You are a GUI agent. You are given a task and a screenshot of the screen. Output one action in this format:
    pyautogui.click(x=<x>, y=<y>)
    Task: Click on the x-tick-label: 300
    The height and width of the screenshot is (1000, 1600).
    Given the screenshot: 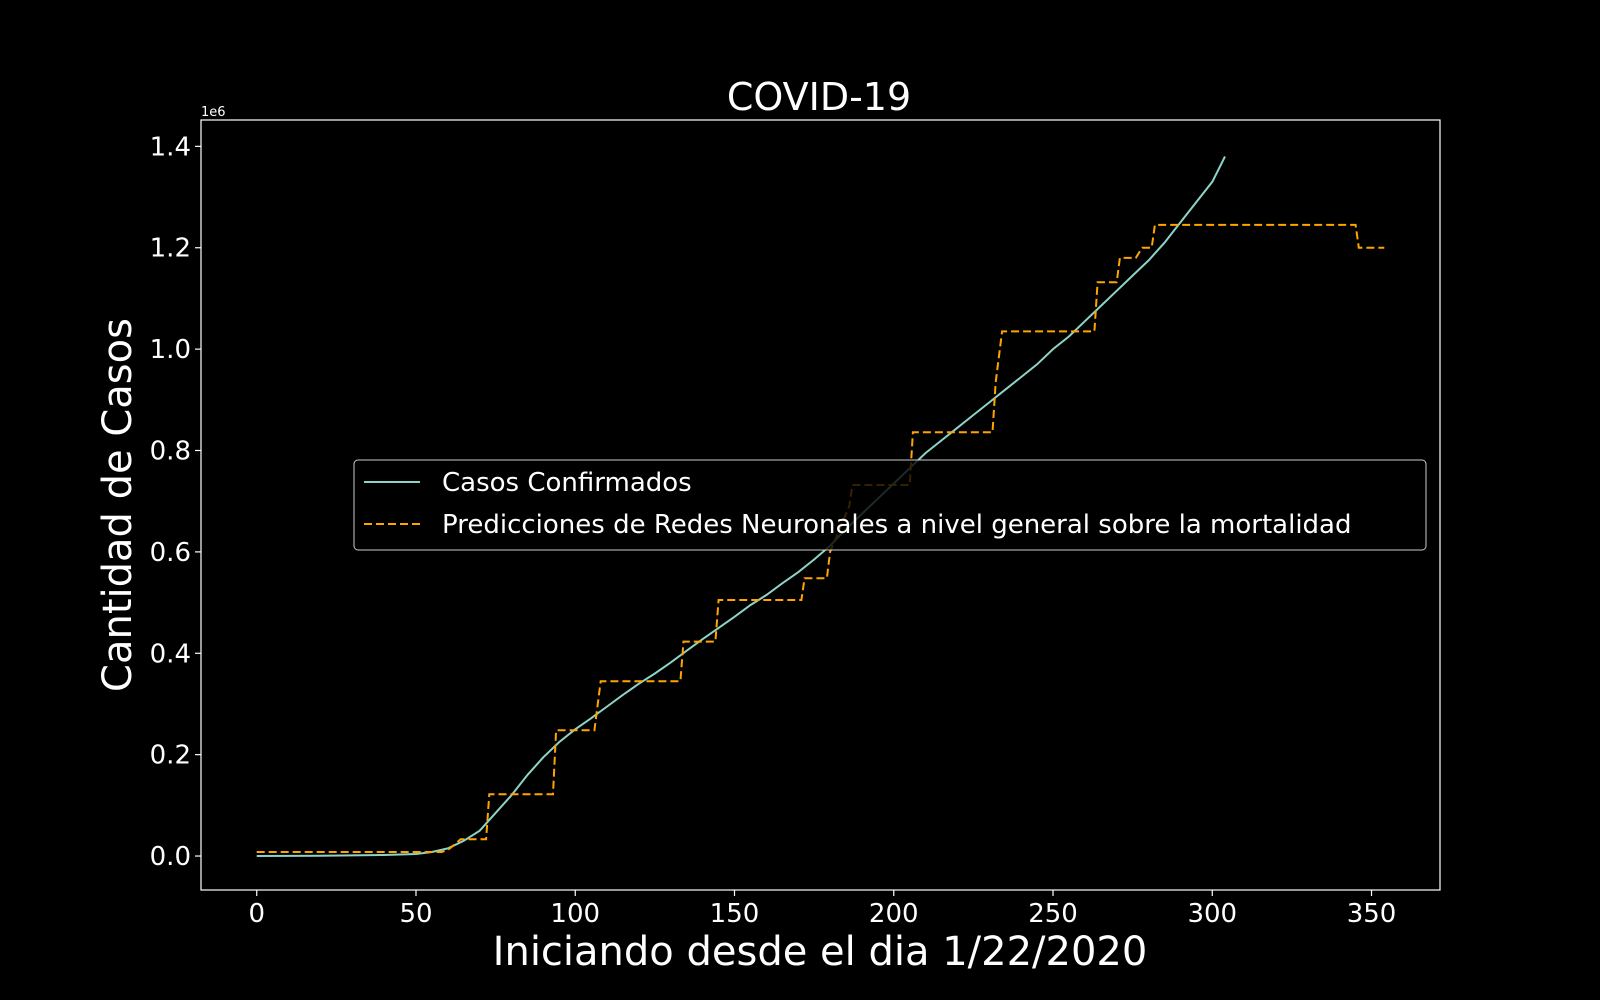 What is the action you would take?
    pyautogui.click(x=1212, y=914)
    